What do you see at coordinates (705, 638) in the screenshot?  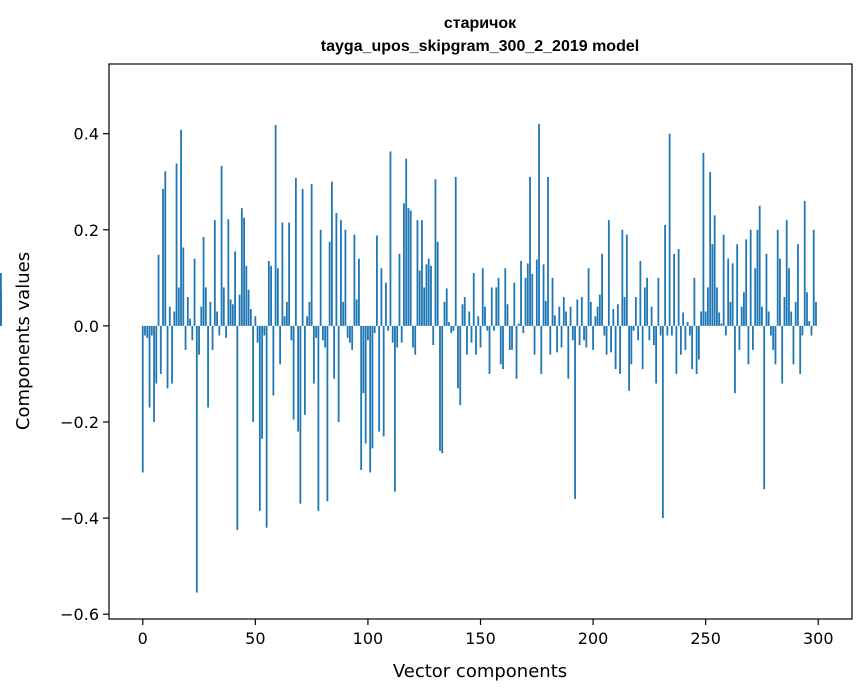 I see `x-tick-label: 250` at bounding box center [705, 638].